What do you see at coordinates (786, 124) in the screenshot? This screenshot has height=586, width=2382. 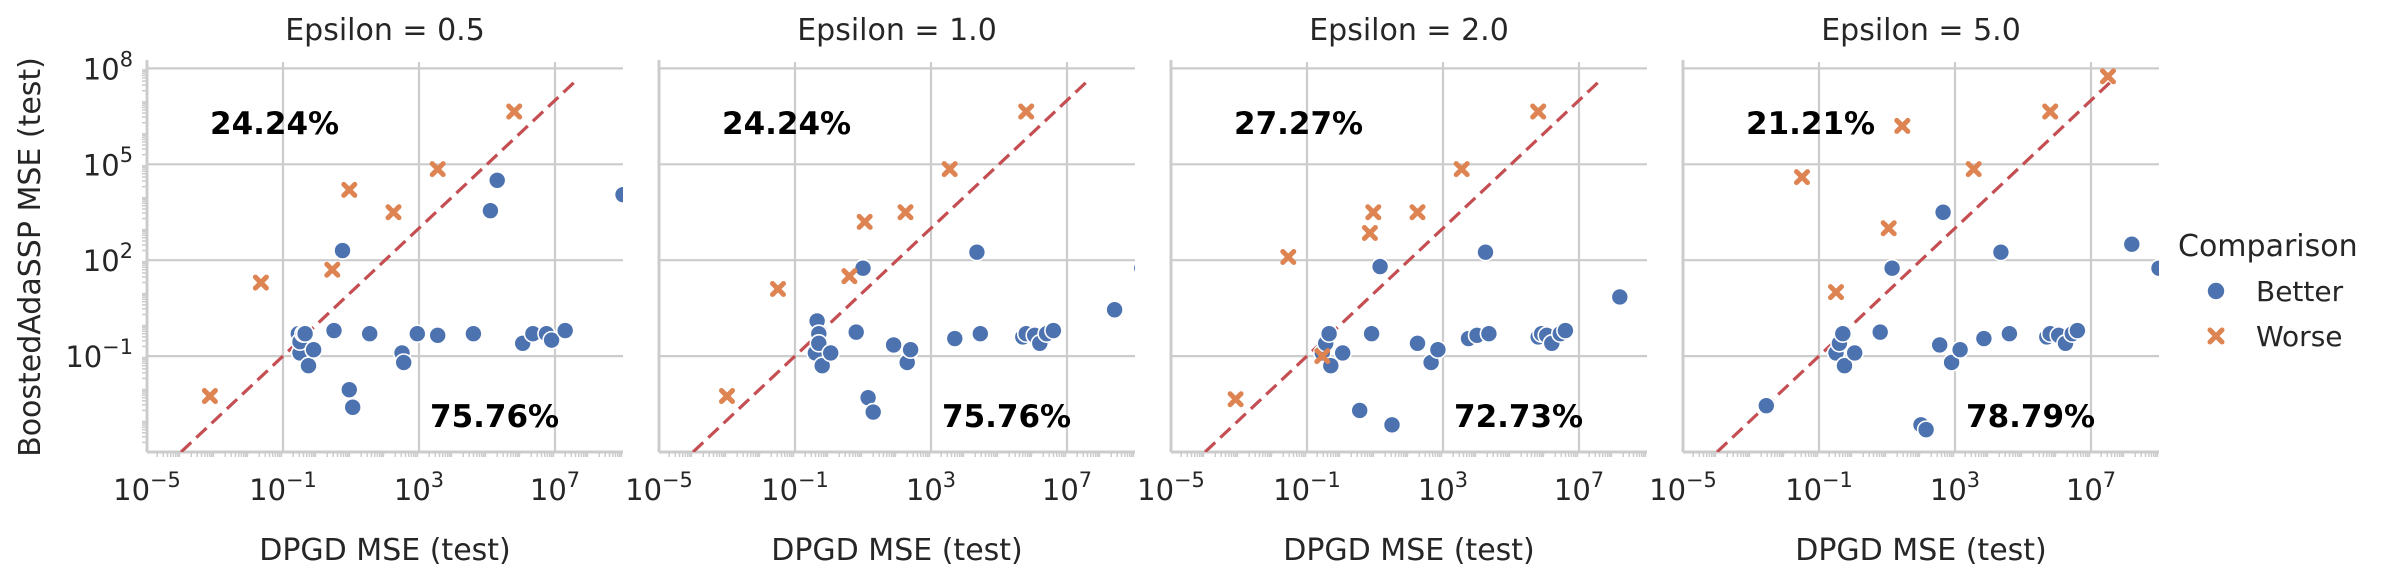 I see `worse-percentage: 24.24%` at bounding box center [786, 124].